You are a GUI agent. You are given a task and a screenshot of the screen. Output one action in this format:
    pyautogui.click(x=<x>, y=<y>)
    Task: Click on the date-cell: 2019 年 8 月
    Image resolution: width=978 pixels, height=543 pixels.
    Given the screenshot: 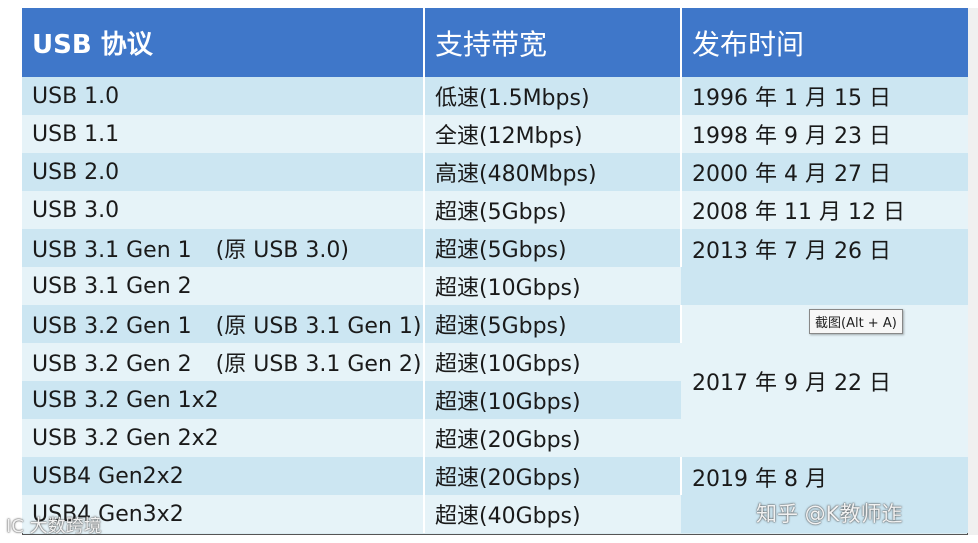 What is the action you would take?
    pyautogui.click(x=824, y=495)
    